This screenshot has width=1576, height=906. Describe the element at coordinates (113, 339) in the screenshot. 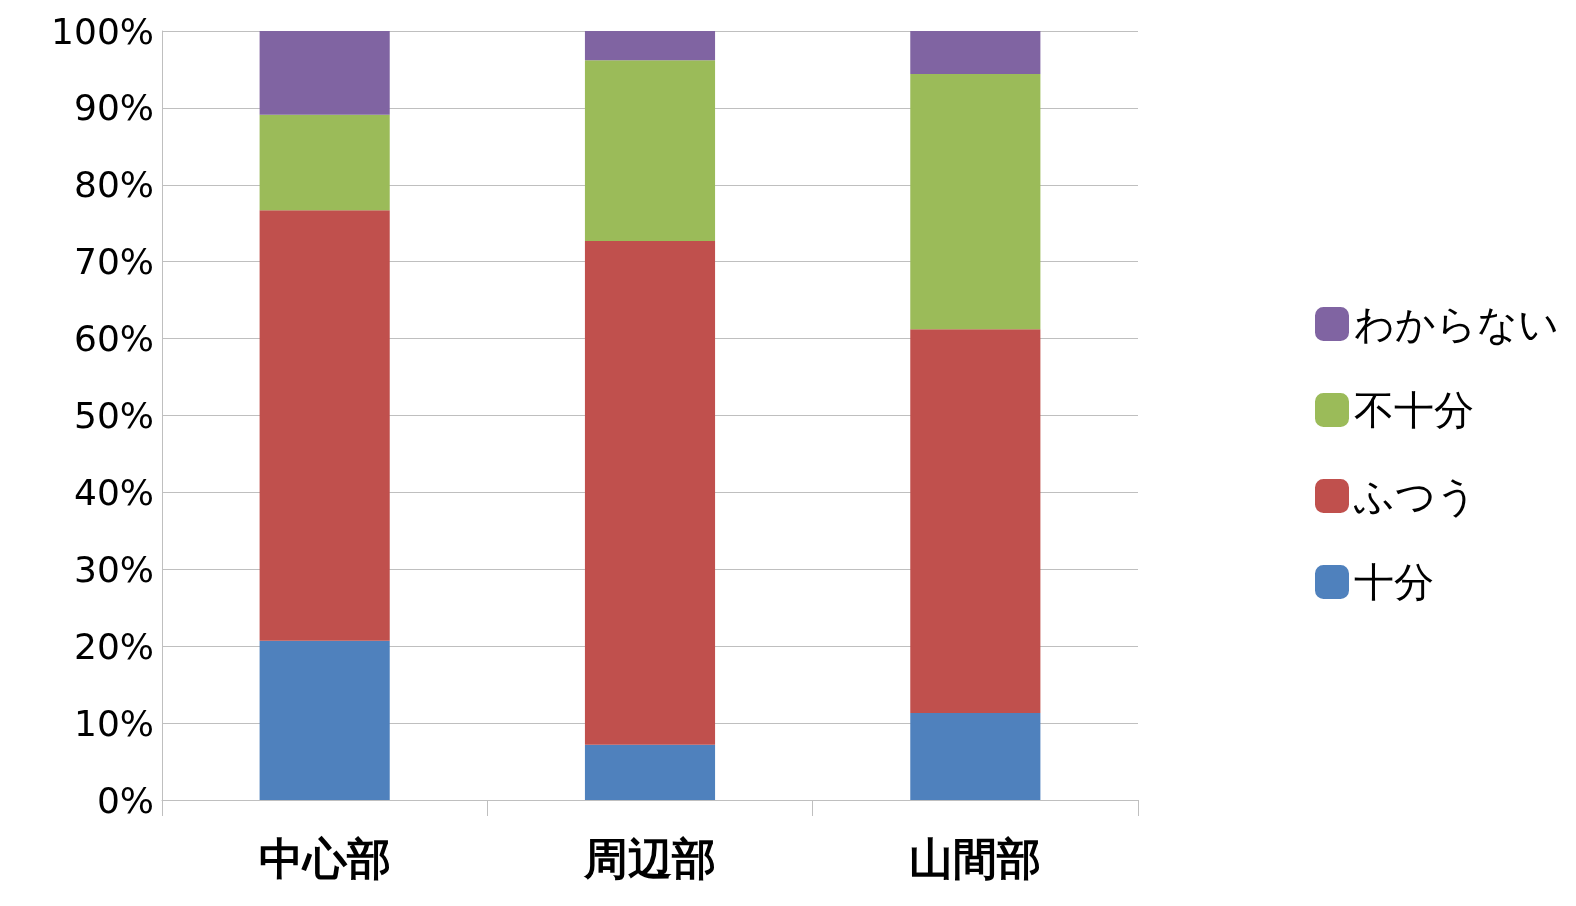

I see `y-tick-label: 60%` at that location.